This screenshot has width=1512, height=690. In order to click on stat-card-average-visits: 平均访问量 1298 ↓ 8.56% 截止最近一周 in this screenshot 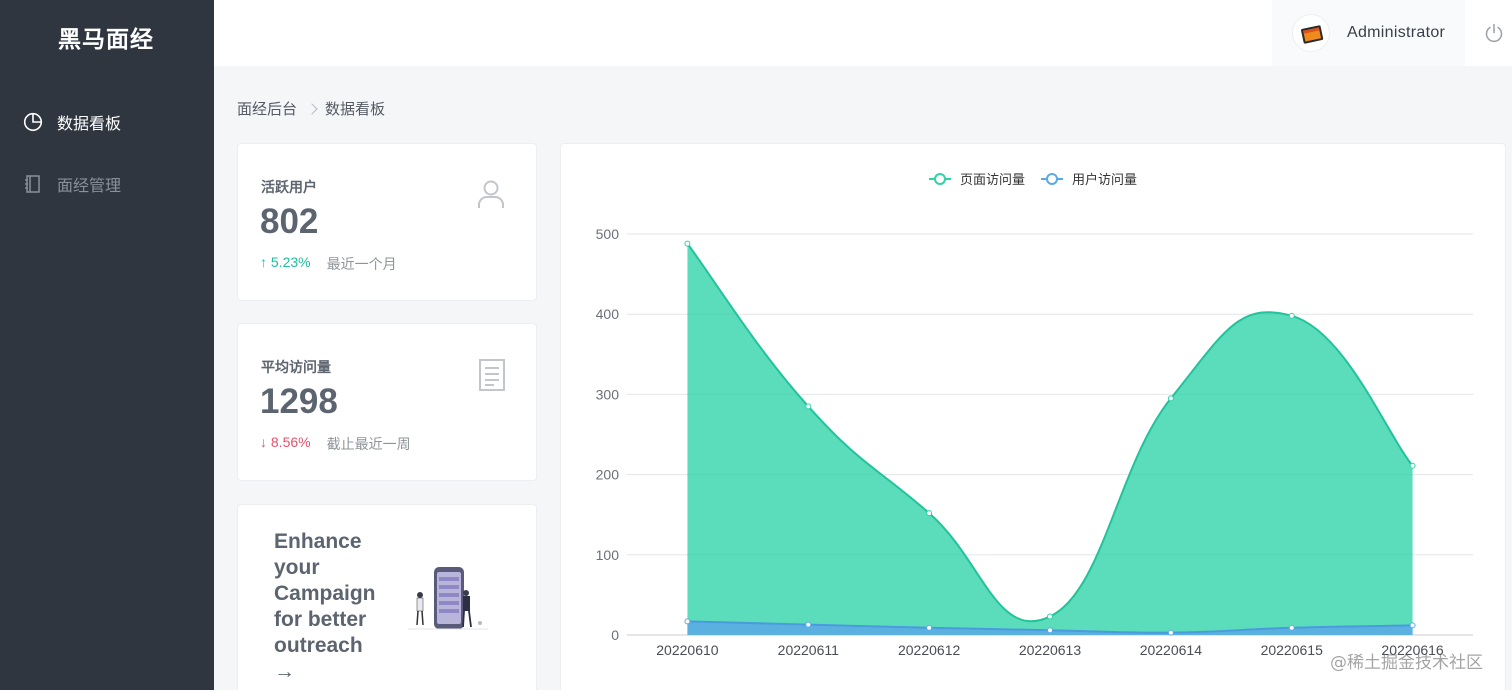, I will do `click(387, 402)`.